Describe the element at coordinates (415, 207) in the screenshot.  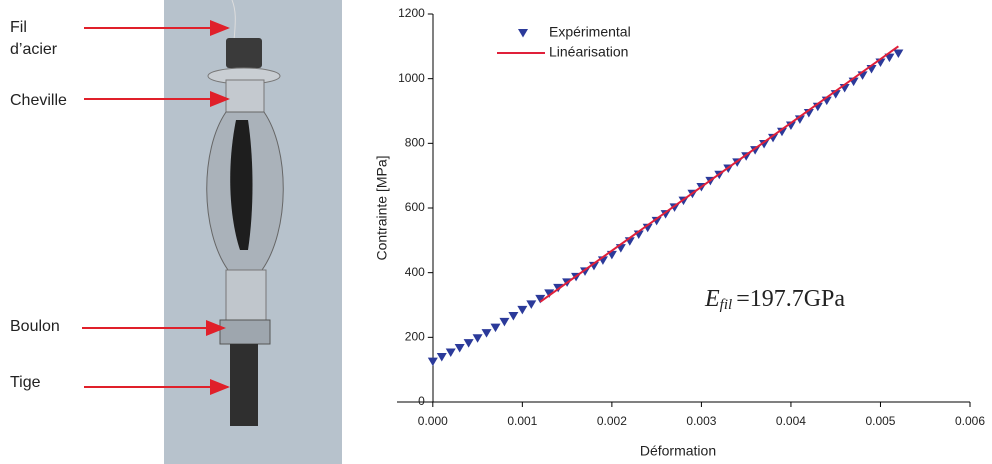
I see `y-tick-label: 600` at that location.